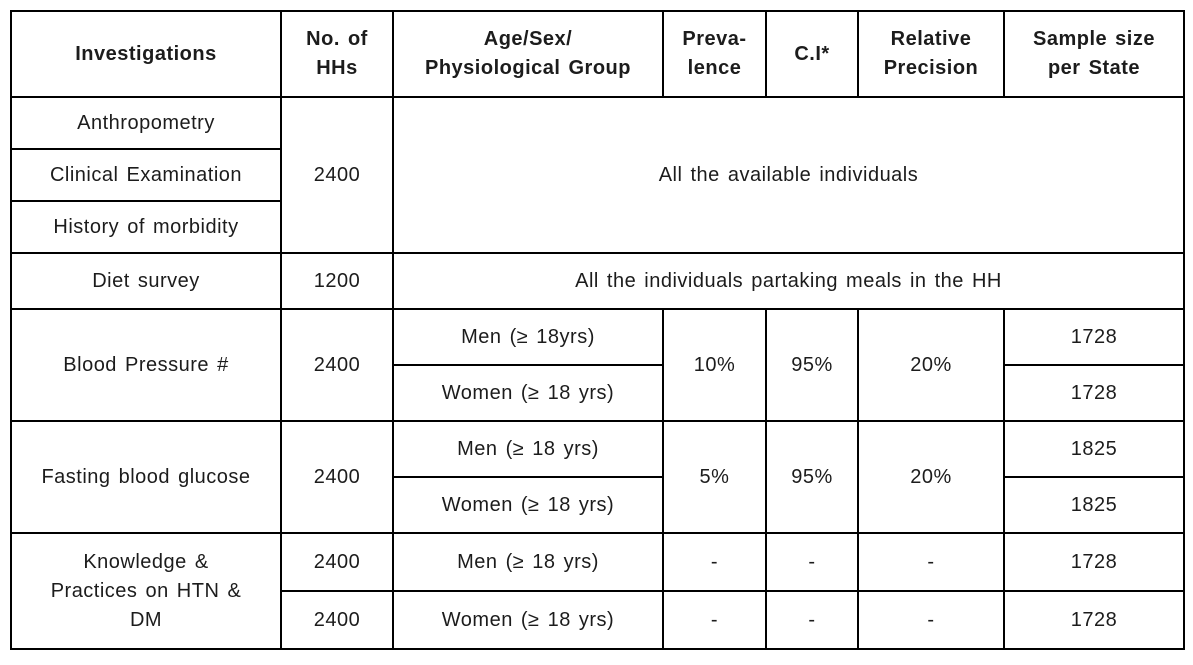  I want to click on cell-fbg-hhs: 2400, so click(337, 477).